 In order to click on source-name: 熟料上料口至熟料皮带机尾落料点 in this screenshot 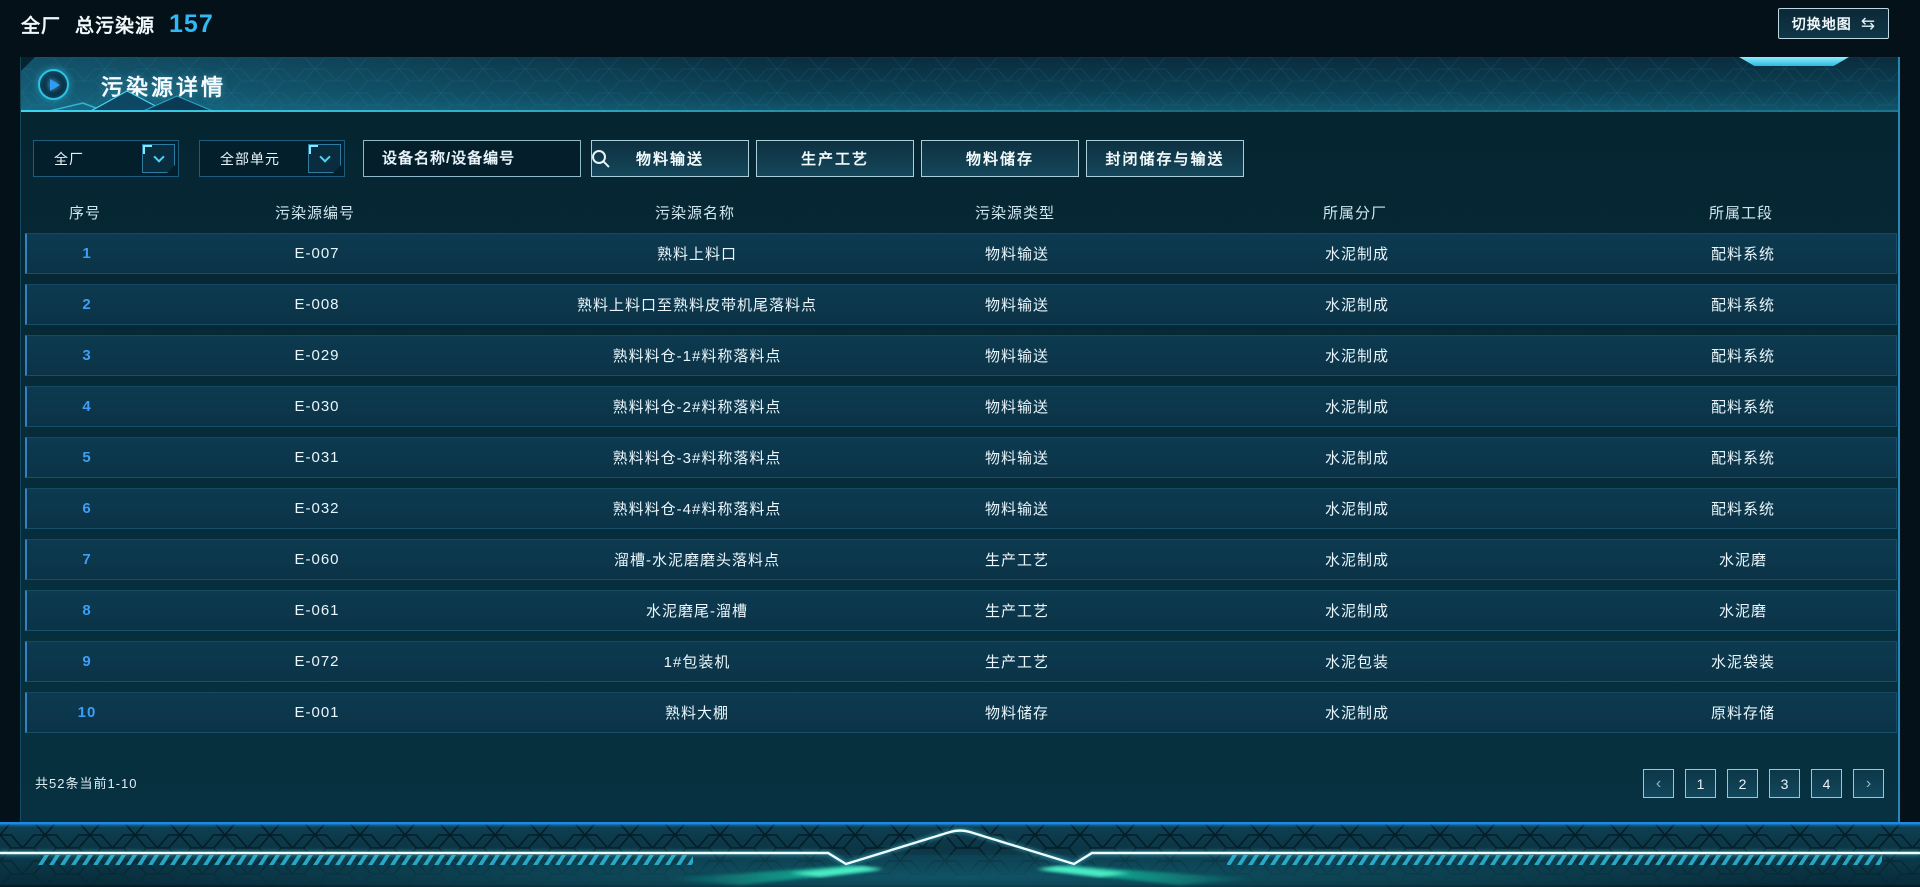, I will do `click(696, 305)`.